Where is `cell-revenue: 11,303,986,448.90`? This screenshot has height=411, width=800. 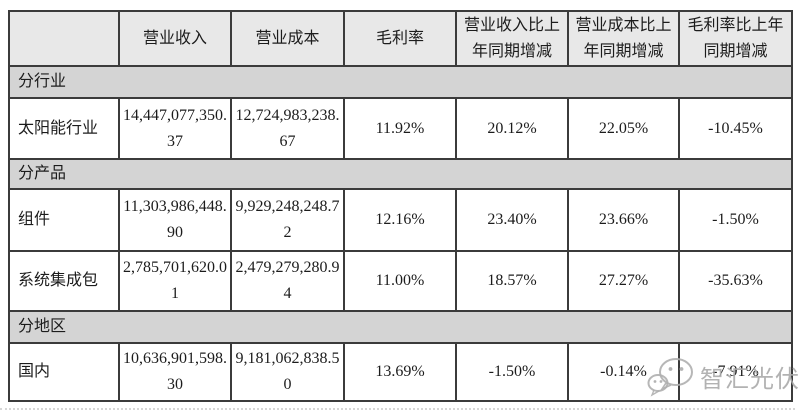
cell-revenue: 11,303,986,448.90 is located at coordinates (175, 220).